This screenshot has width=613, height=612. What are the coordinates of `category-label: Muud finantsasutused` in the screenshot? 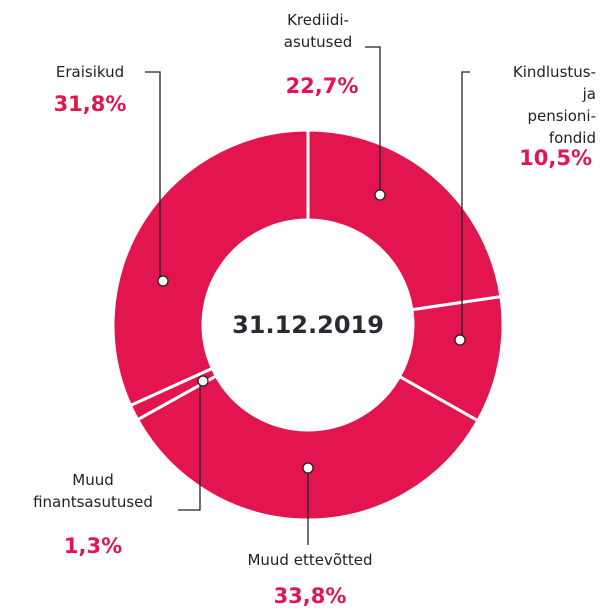 It's located at (93, 491).